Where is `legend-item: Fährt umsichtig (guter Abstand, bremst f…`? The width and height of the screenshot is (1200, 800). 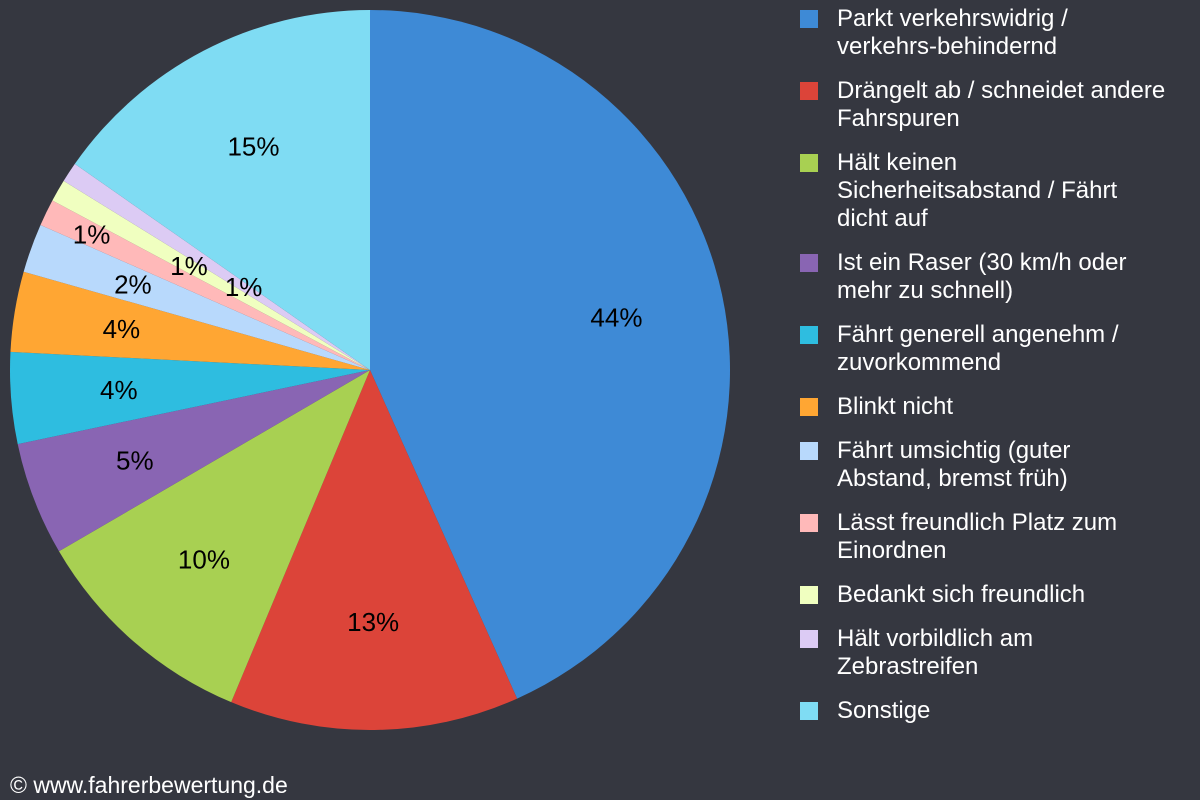 legend-item: Fährt umsichtig (guter Abstand, bremst f… is located at coordinates (1000, 465).